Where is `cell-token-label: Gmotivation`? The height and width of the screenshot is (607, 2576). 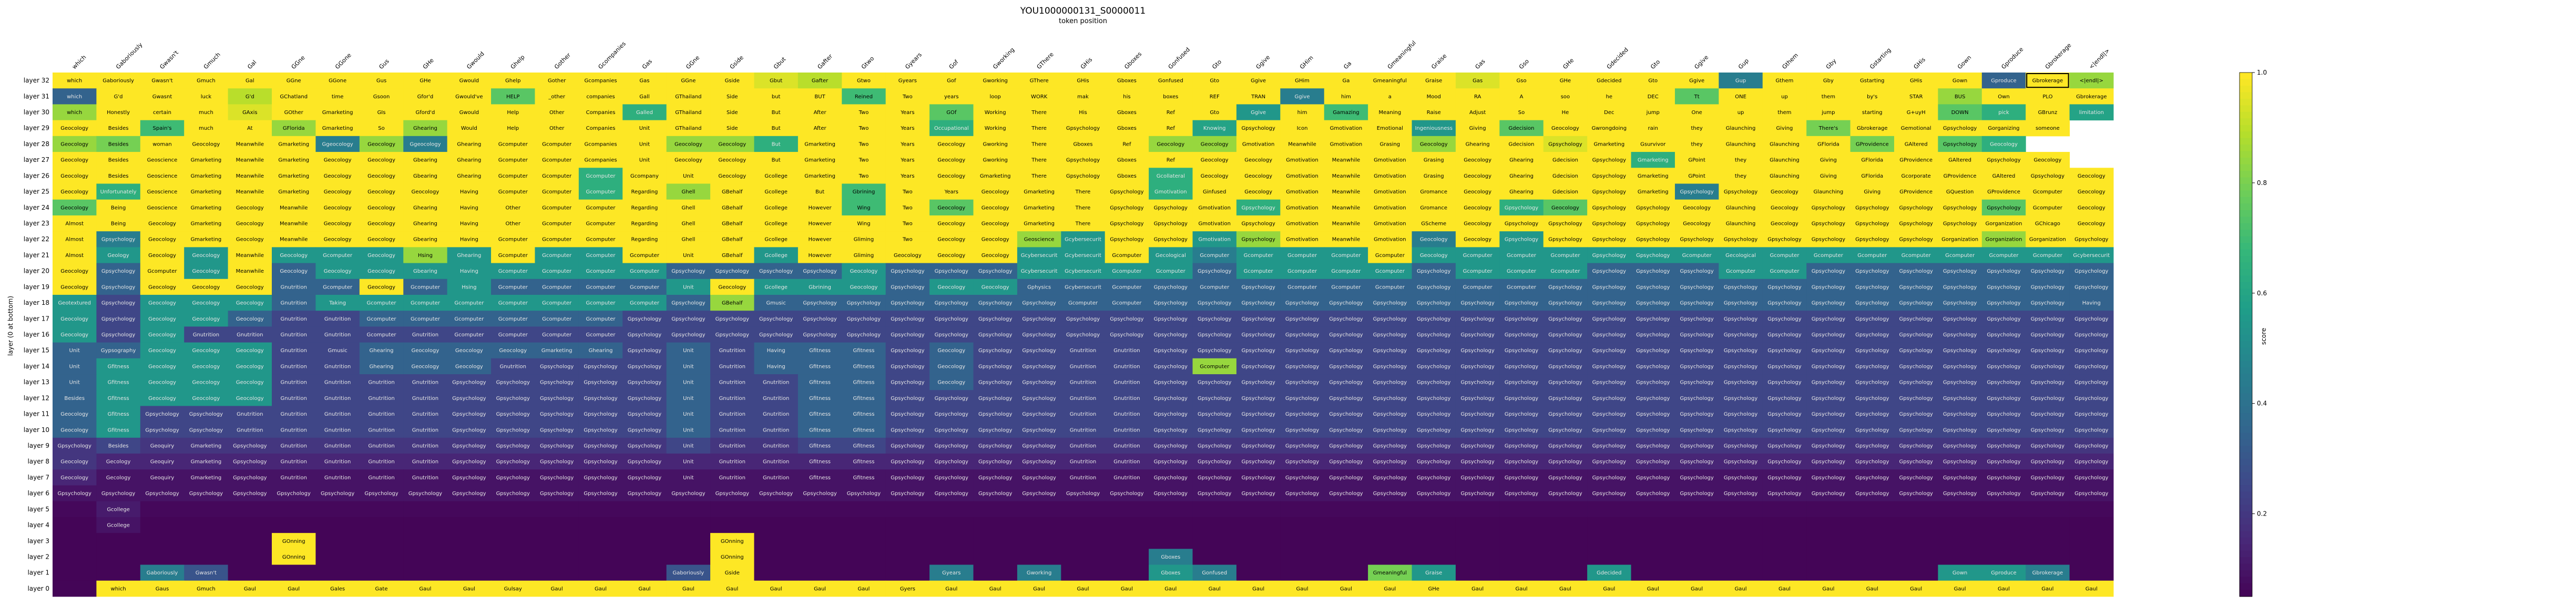
cell-token-label: Gmotivation is located at coordinates (1390, 208).